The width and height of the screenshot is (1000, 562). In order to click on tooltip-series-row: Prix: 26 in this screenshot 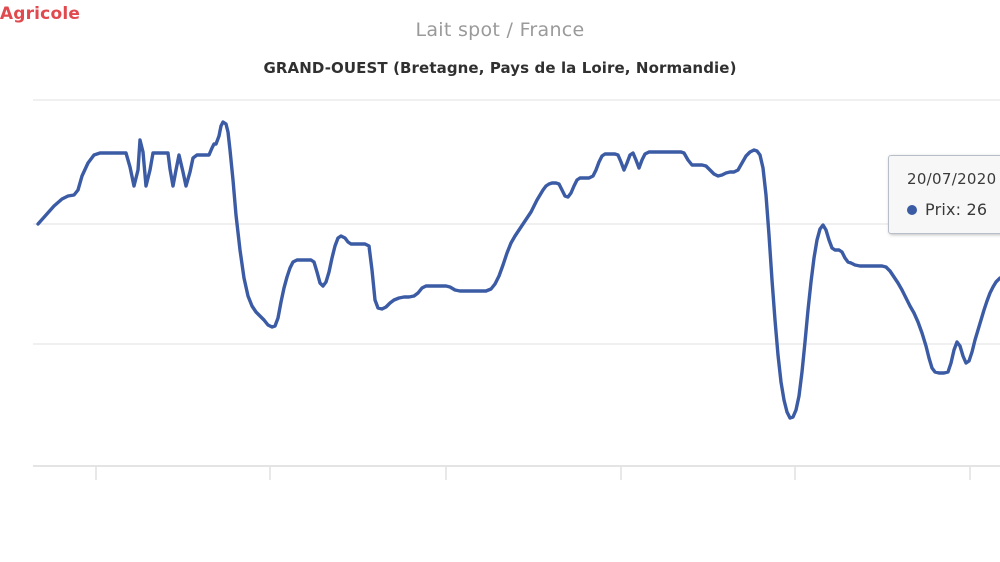, I will do `click(953, 209)`.